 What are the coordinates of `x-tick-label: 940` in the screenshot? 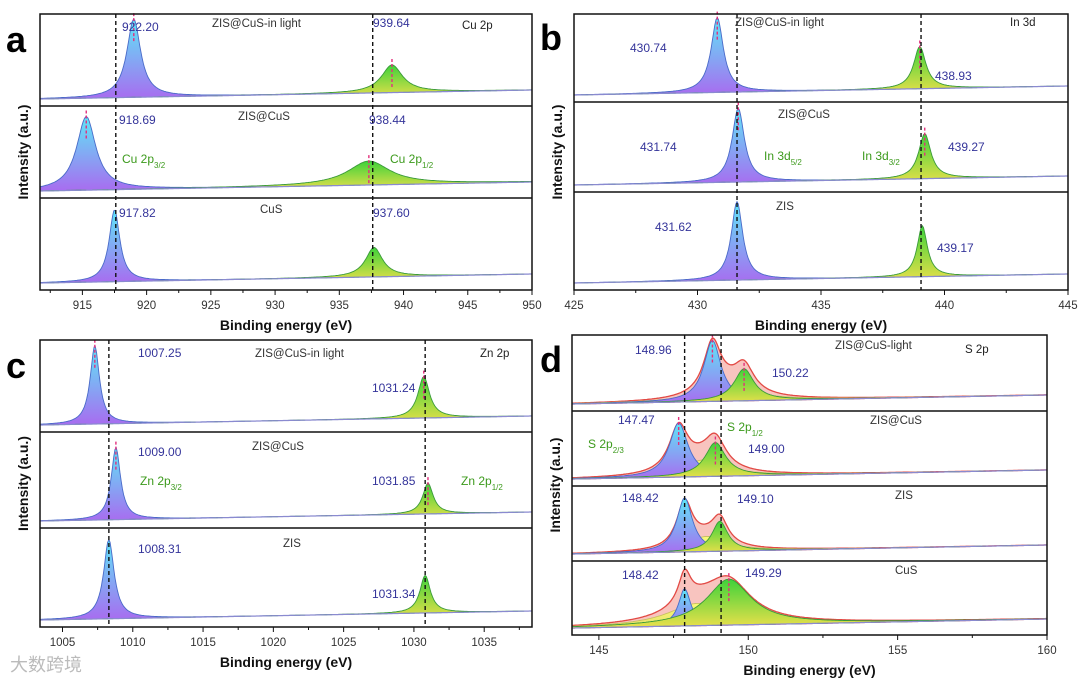 It's located at (403, 306).